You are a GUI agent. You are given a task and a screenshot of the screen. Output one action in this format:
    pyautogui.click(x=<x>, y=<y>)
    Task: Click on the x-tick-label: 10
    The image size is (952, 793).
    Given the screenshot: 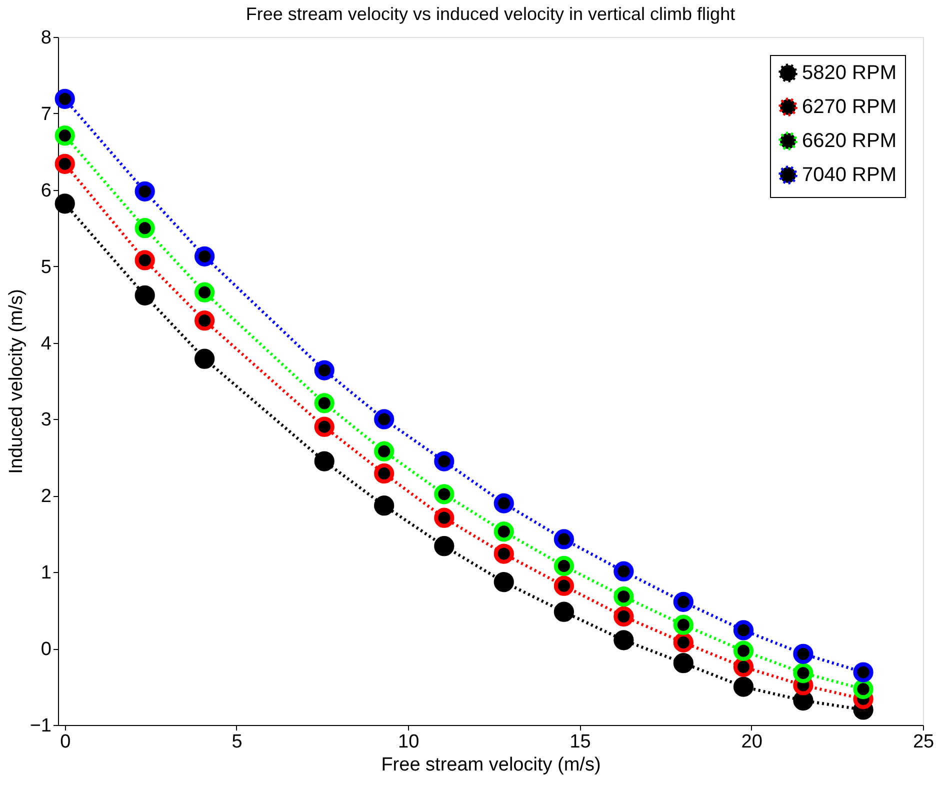 What is the action you would take?
    pyautogui.click(x=409, y=742)
    